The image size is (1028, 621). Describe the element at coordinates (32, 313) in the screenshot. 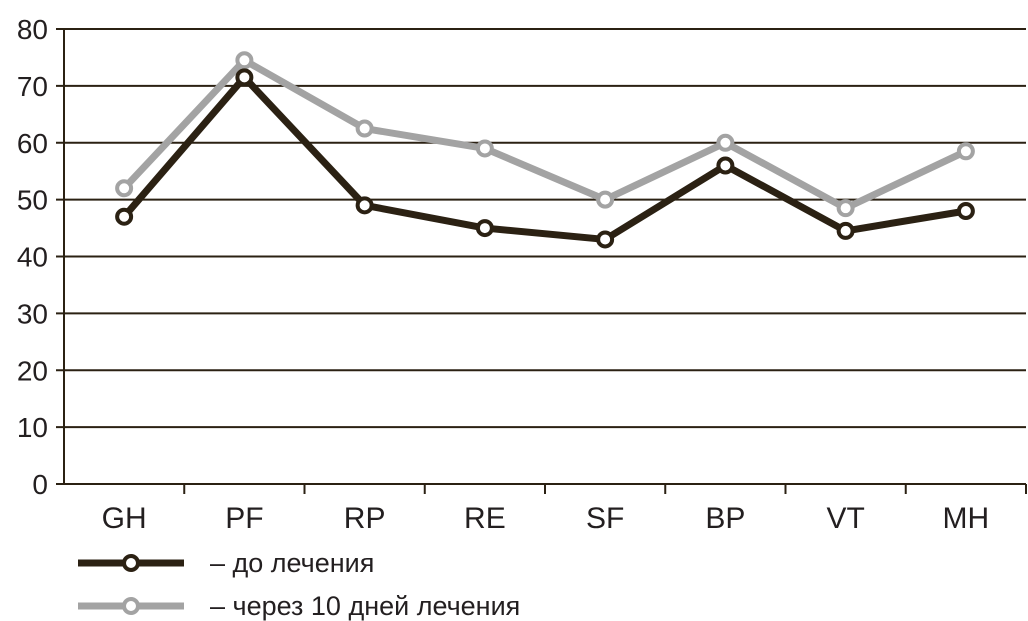

I see `y-tick-label: 30` at that location.